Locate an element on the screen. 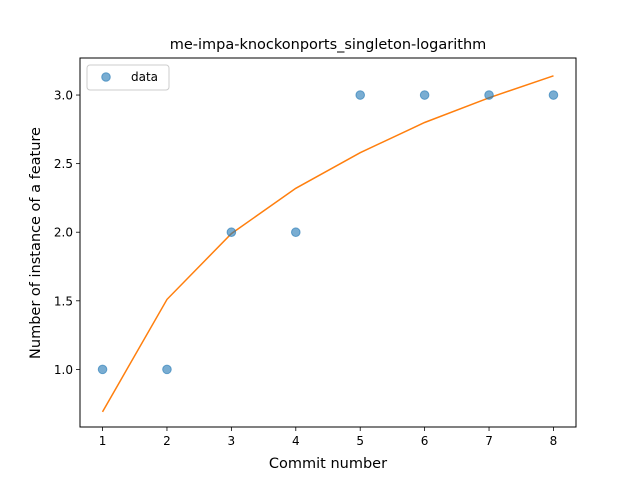 The image size is (640, 480). legend-marker is located at coordinates (106, 77).